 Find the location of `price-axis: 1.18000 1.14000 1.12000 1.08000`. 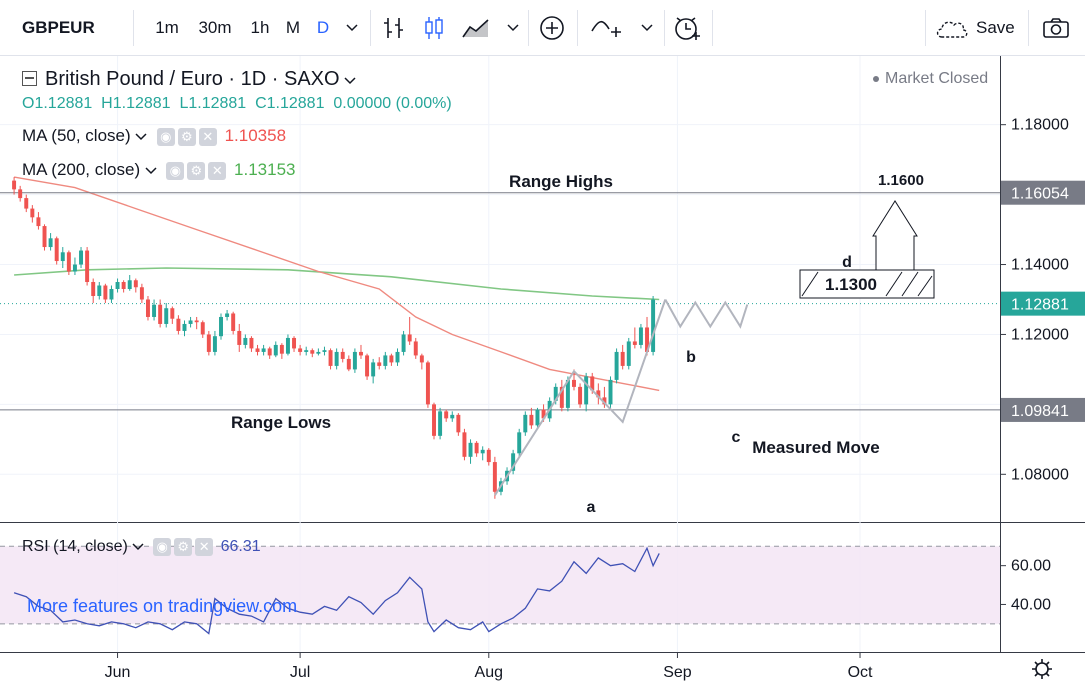

price-axis: 1.18000 1.14000 1.12000 1.08000 is located at coordinates (1034, 300).